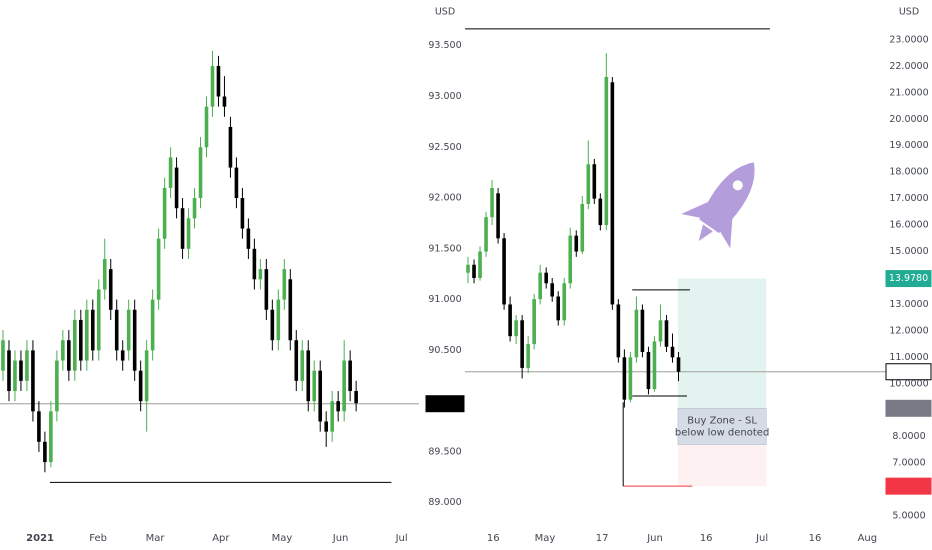  I want to click on x-tick-label: Aug, so click(868, 538).